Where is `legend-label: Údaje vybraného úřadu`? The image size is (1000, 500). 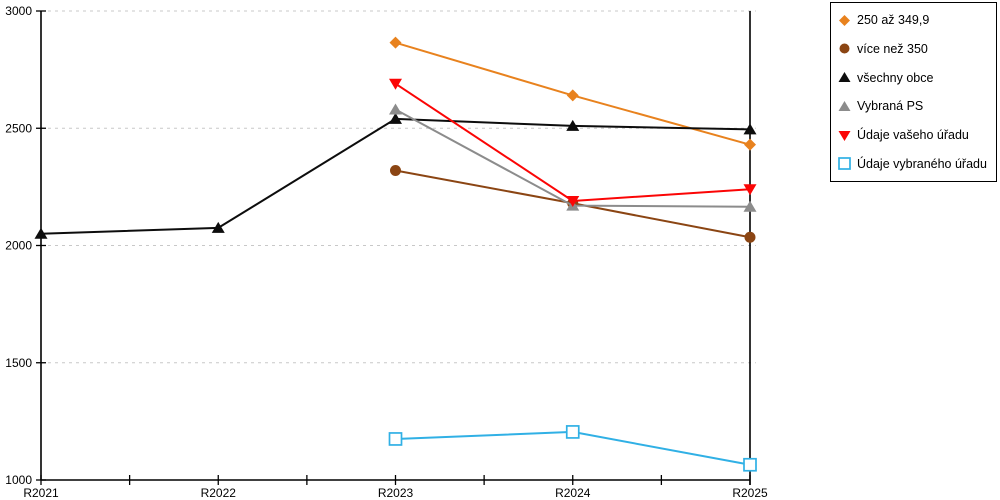
legend-label: Údaje vybraného úřadu is located at coordinates (922, 163).